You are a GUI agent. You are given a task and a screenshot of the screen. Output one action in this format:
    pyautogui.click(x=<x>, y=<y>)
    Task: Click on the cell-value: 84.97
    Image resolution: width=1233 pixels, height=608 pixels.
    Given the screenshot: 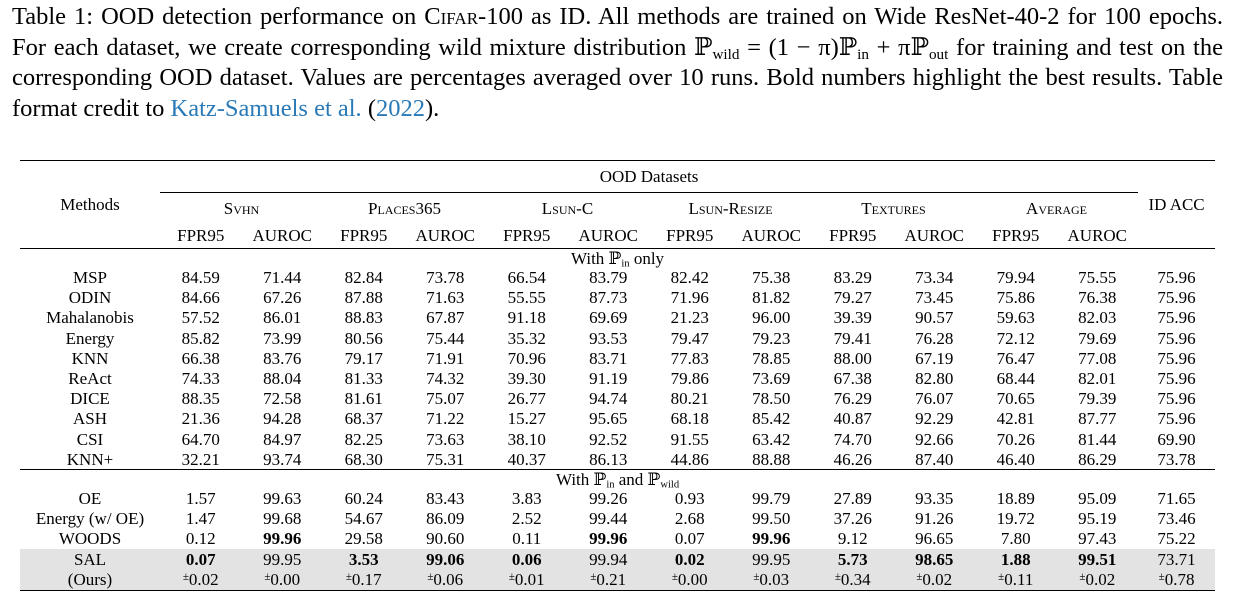 What is the action you would take?
    pyautogui.click(x=282, y=439)
    